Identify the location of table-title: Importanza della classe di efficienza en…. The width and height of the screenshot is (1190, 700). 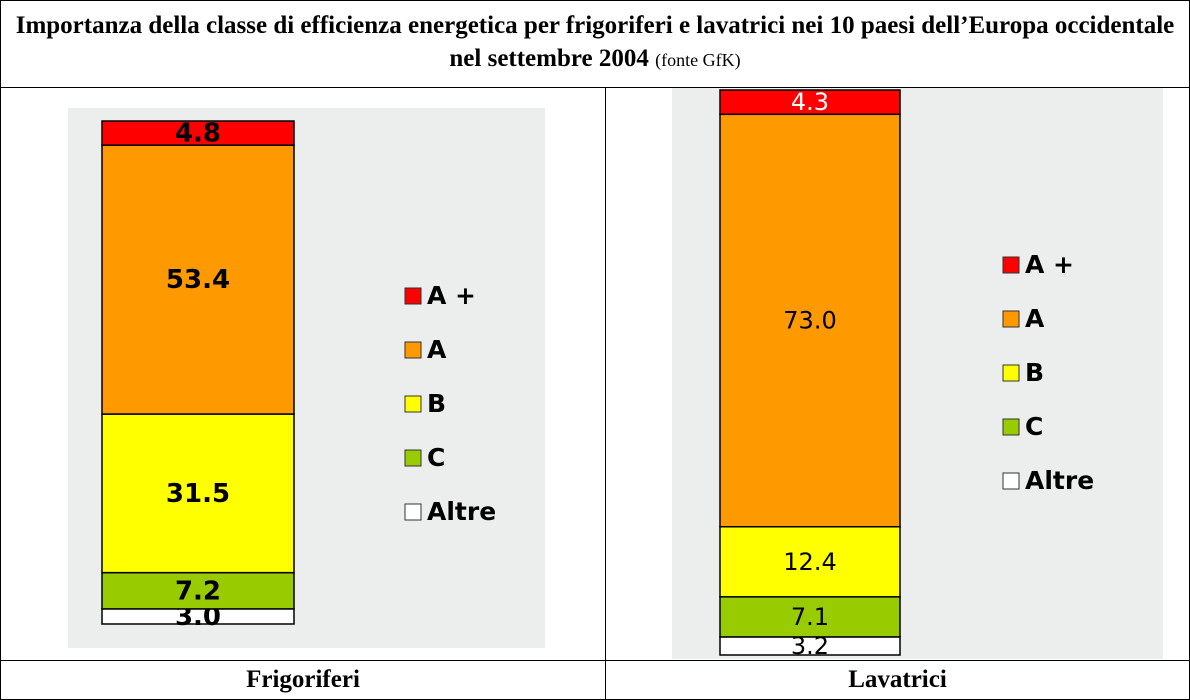
(595, 44).